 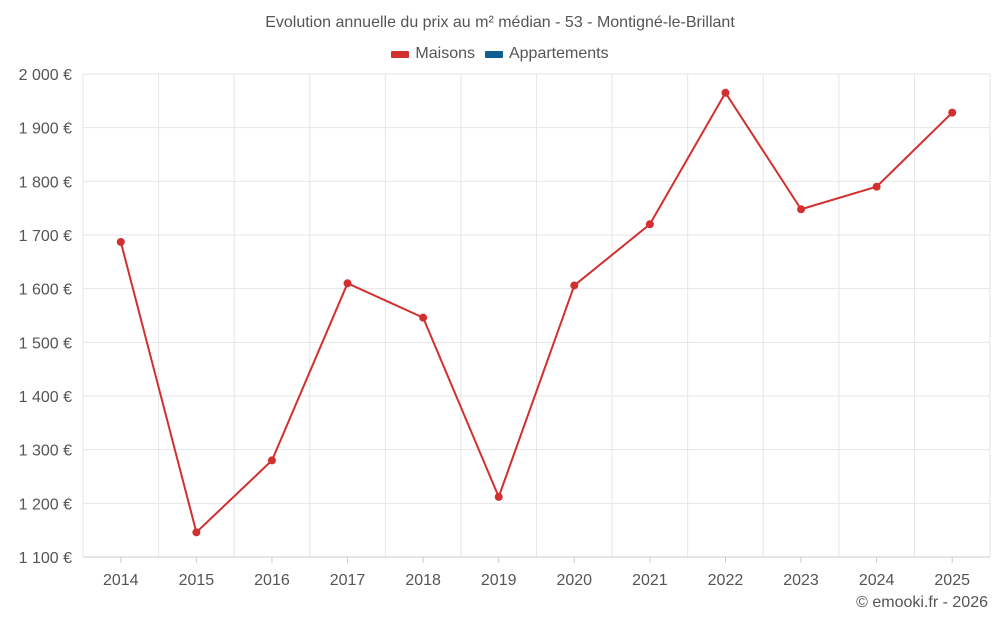 What do you see at coordinates (726, 580) in the screenshot?
I see `x-tick-label: 2022` at bounding box center [726, 580].